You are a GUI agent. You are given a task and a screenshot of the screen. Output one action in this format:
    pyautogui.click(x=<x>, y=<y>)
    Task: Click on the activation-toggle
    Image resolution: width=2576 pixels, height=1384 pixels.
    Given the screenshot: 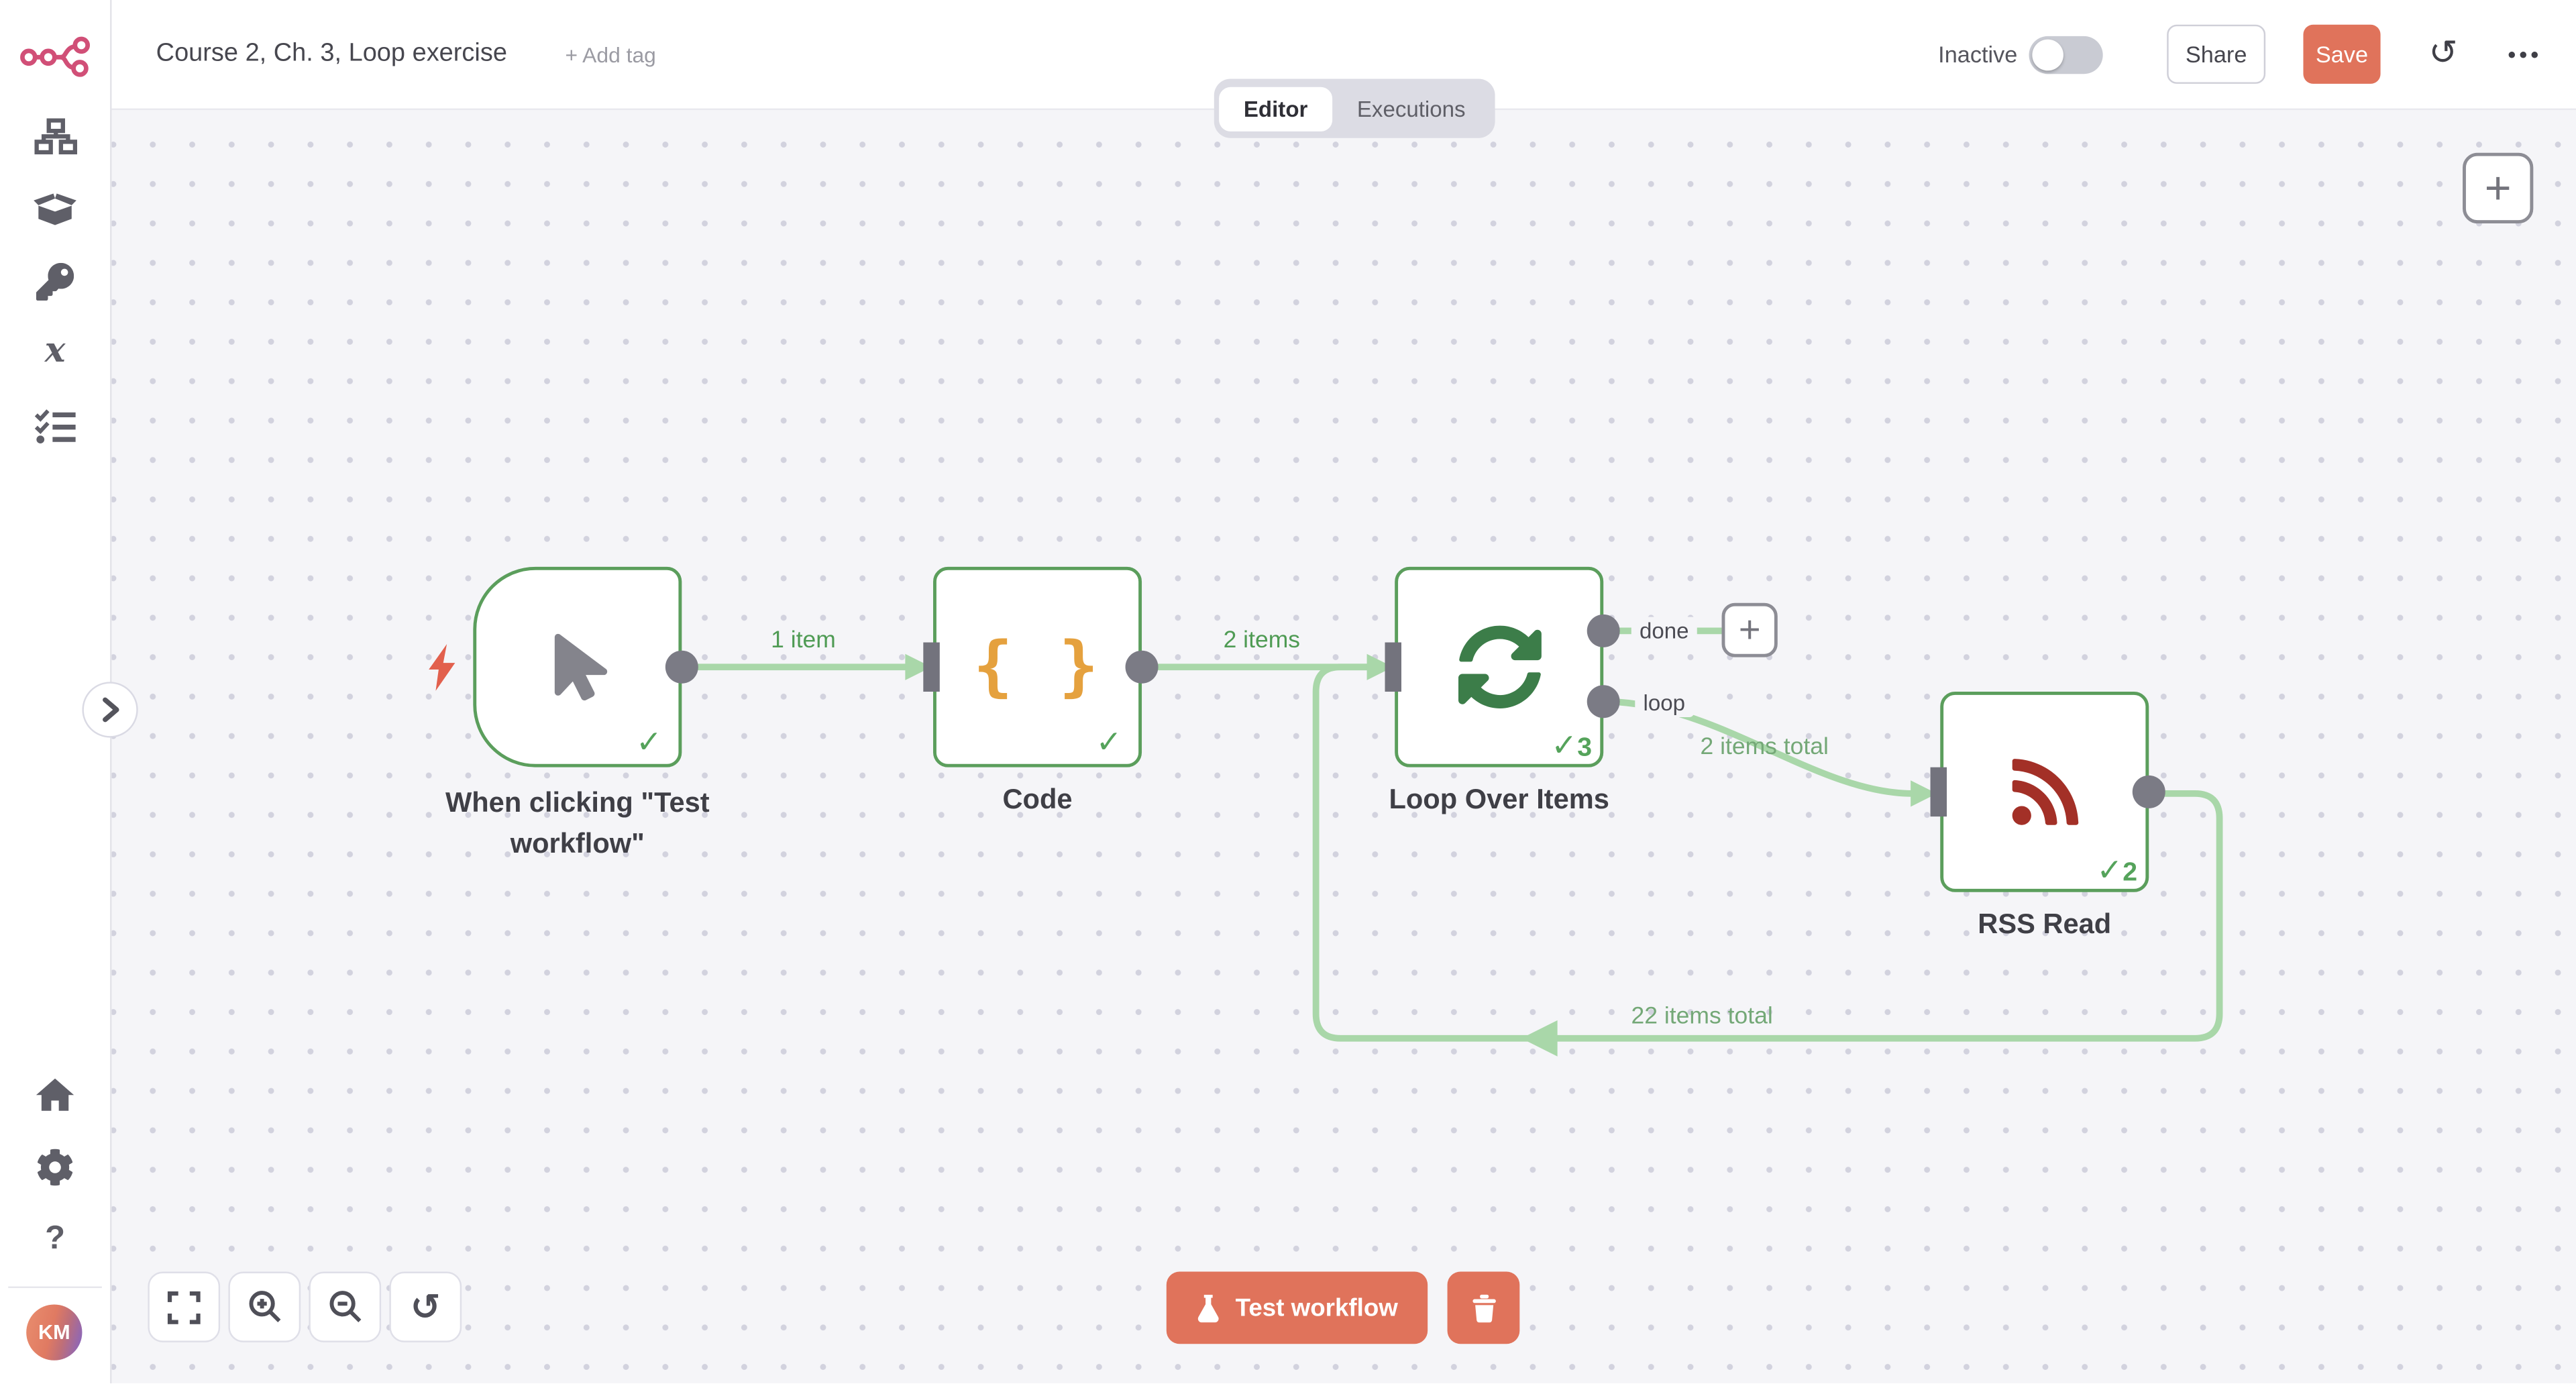 What is the action you would take?
    pyautogui.click(x=2066, y=55)
    